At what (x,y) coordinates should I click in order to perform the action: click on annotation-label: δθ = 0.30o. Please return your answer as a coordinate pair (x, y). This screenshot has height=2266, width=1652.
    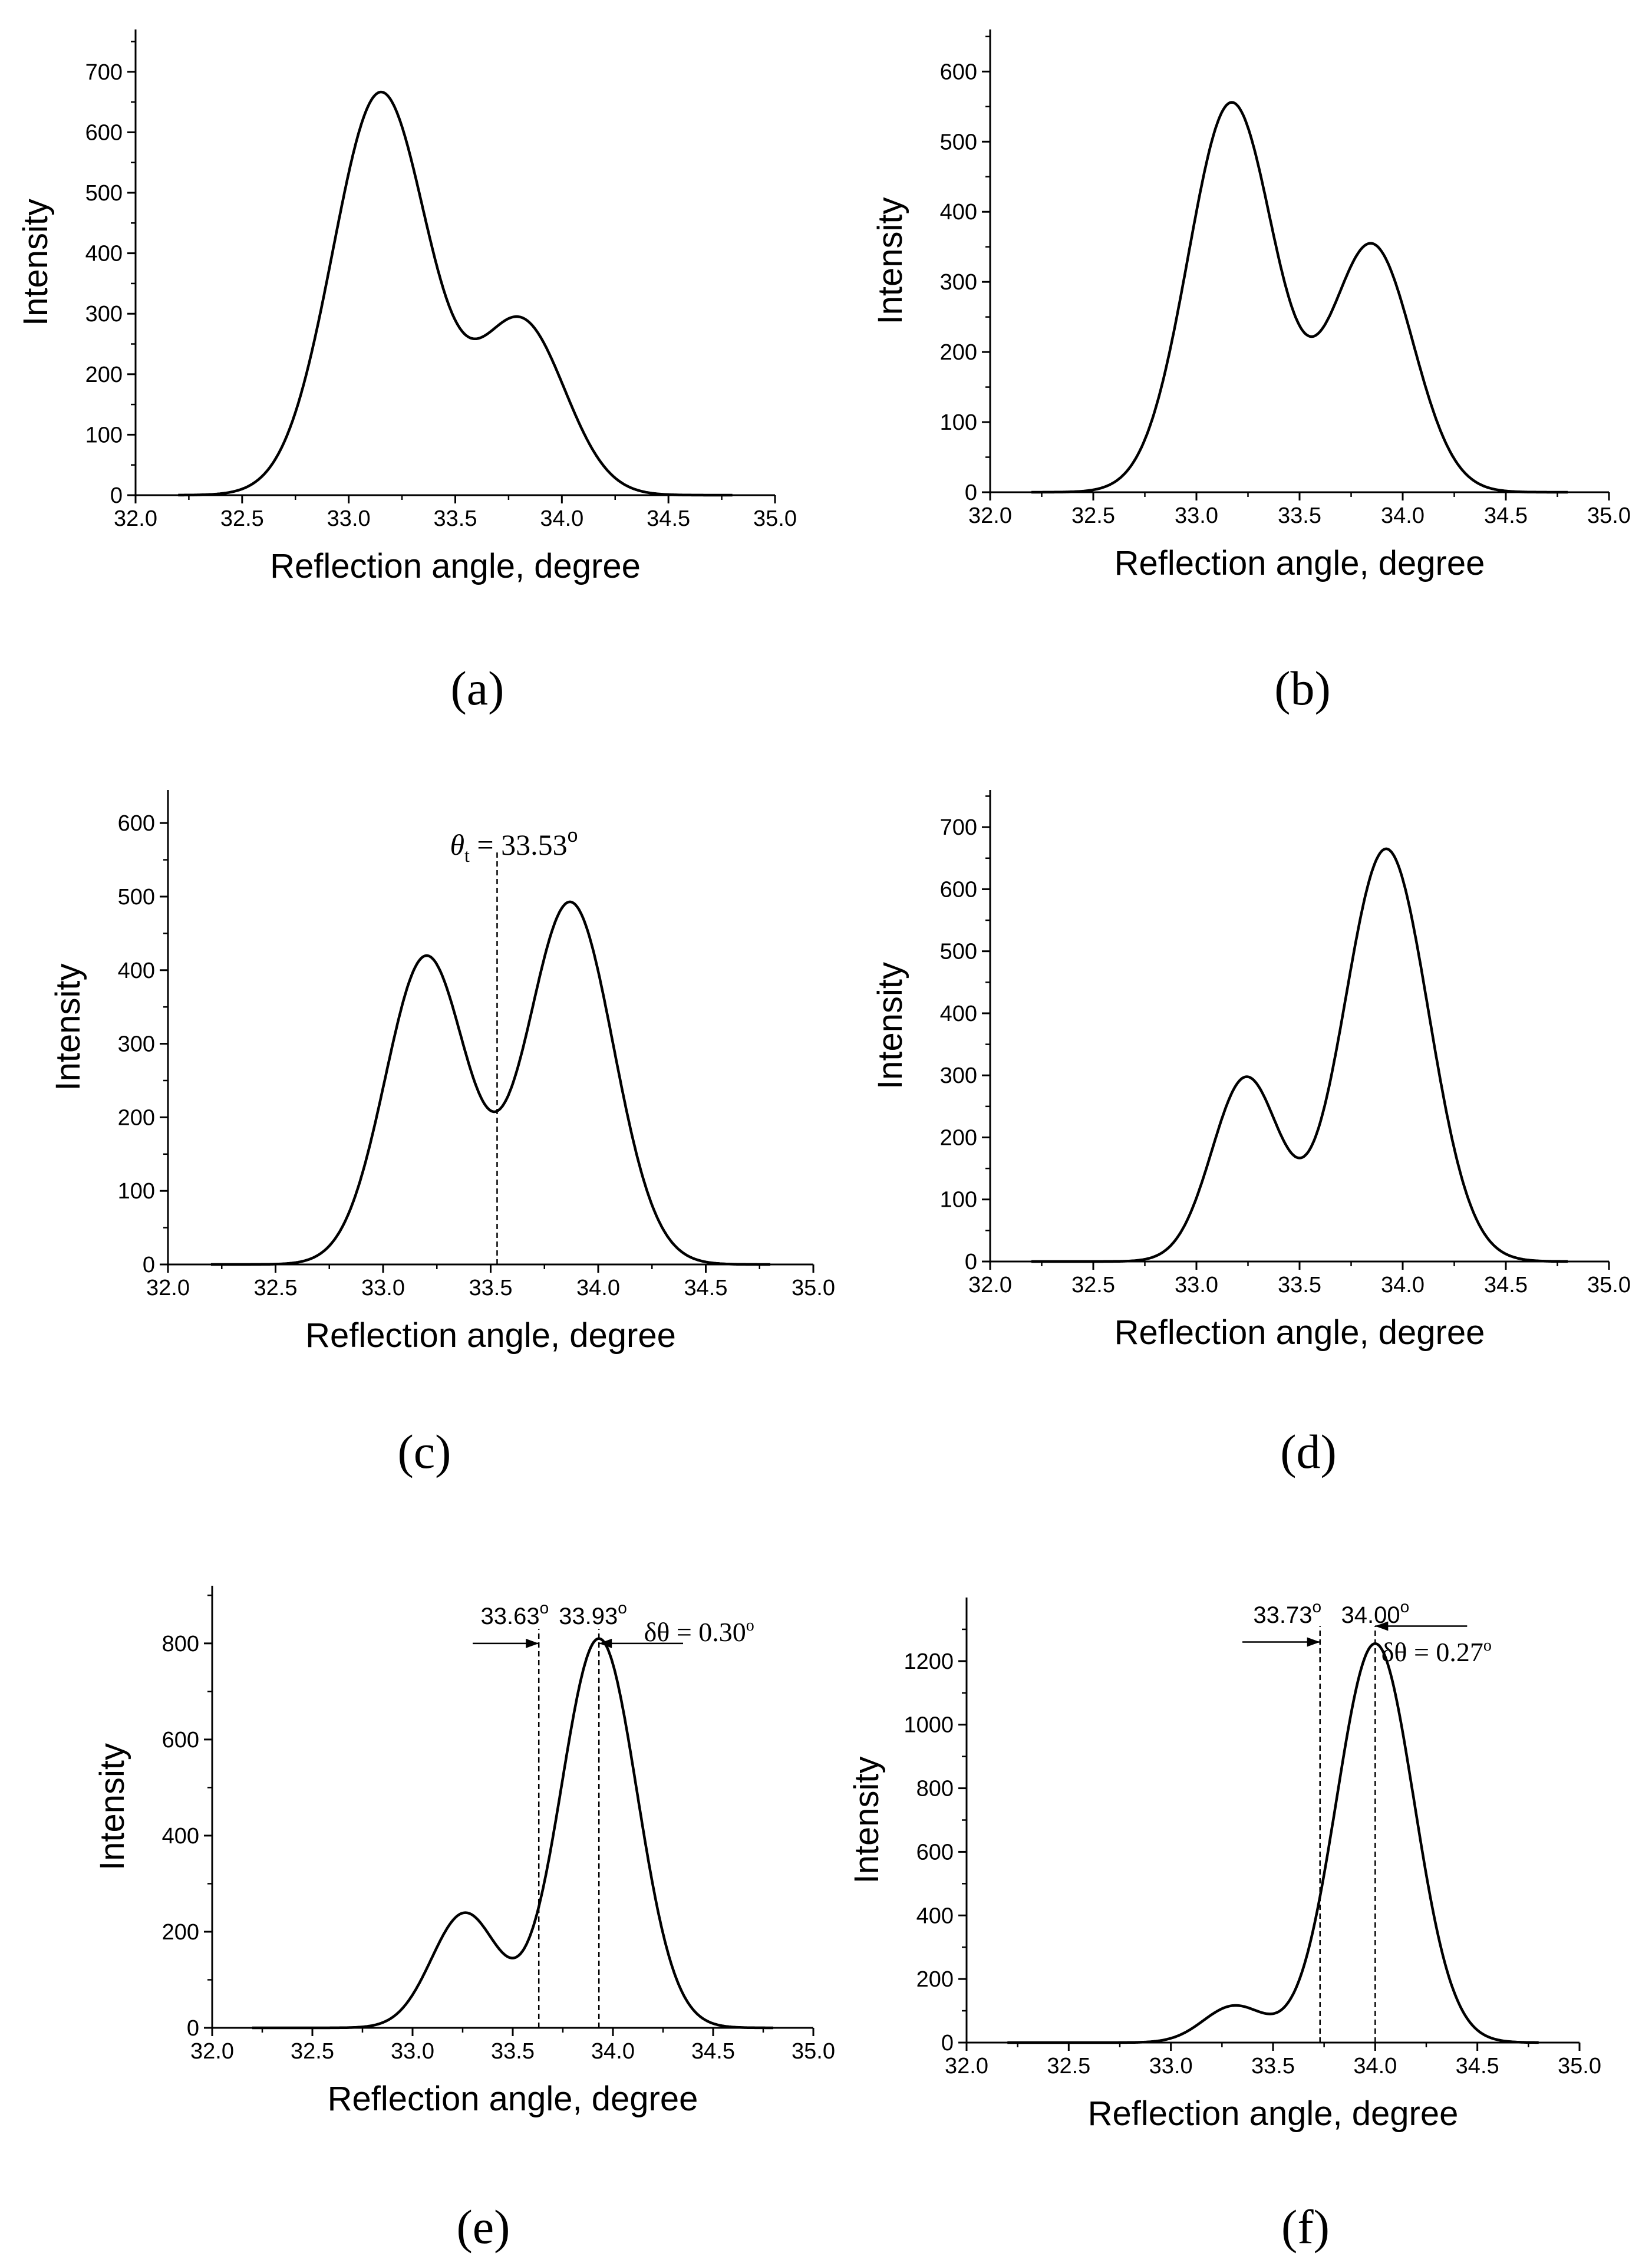
    Looking at the image, I should click on (699, 1632).